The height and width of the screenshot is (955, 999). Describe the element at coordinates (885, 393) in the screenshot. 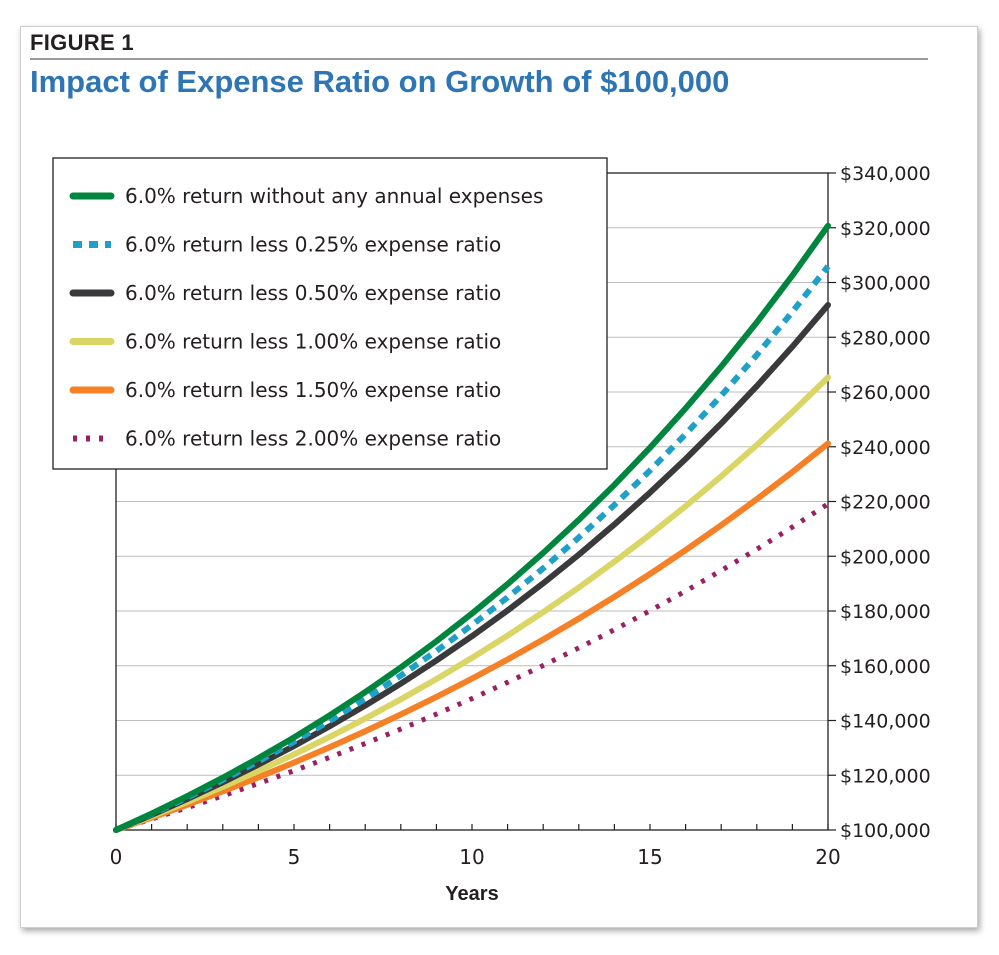

I see `y-tick-label: $260,000` at that location.